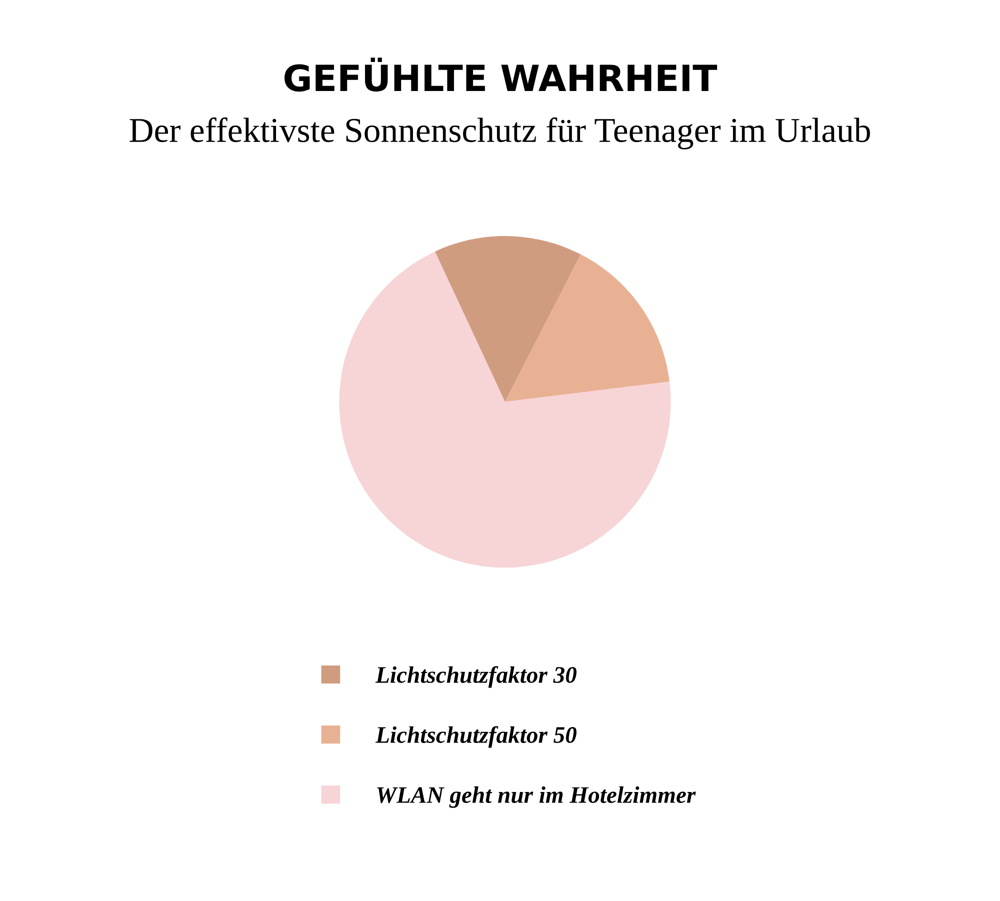 Image resolution: width=1000 pixels, height=901 pixels. I want to click on legend-label: Lichtschutzfaktor 50, so click(476, 737).